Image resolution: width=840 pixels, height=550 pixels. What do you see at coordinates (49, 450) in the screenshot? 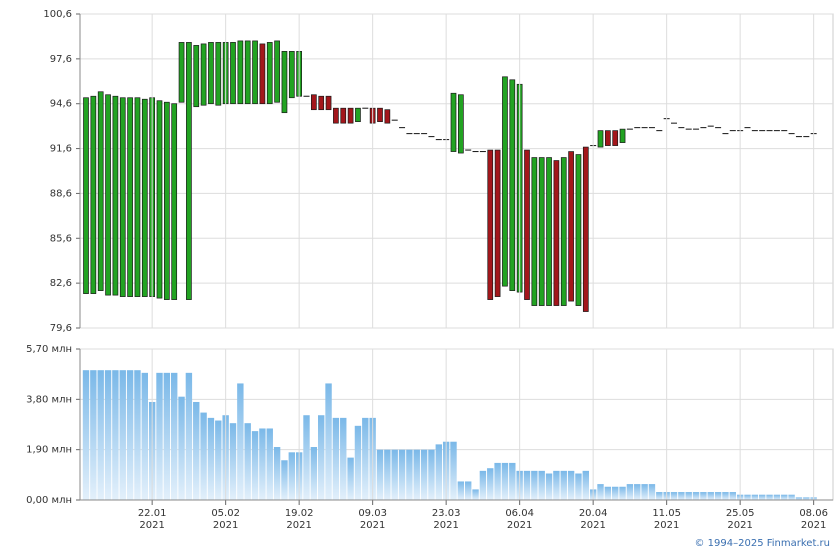
I see `y-tick-label: 1,90 млн` at bounding box center [49, 450].